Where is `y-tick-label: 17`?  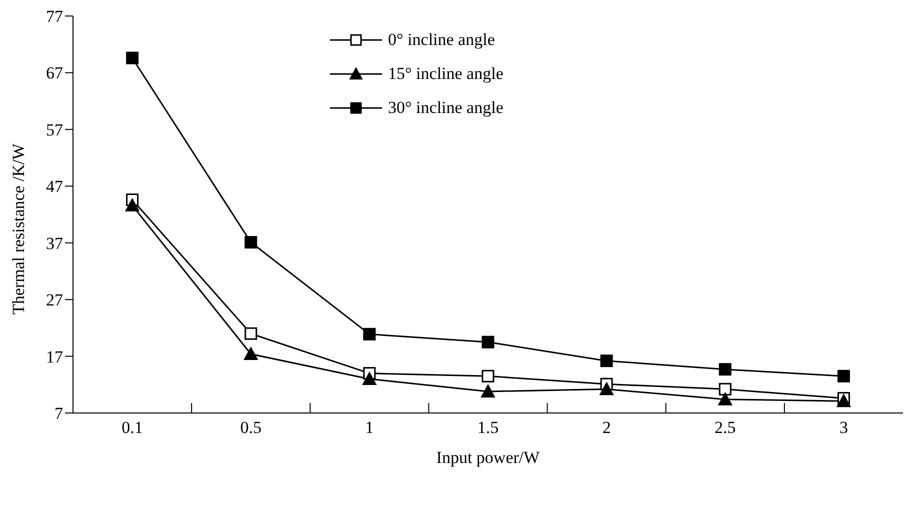 y-tick-label: 17 is located at coordinates (55, 356).